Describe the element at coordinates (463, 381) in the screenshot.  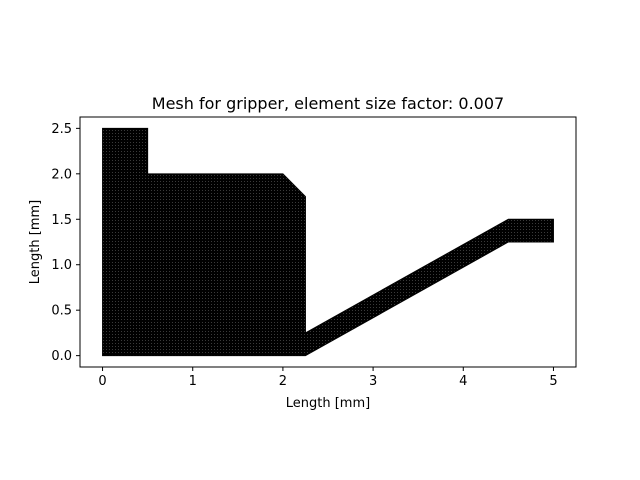
I see `x-tick-label: 4` at that location.